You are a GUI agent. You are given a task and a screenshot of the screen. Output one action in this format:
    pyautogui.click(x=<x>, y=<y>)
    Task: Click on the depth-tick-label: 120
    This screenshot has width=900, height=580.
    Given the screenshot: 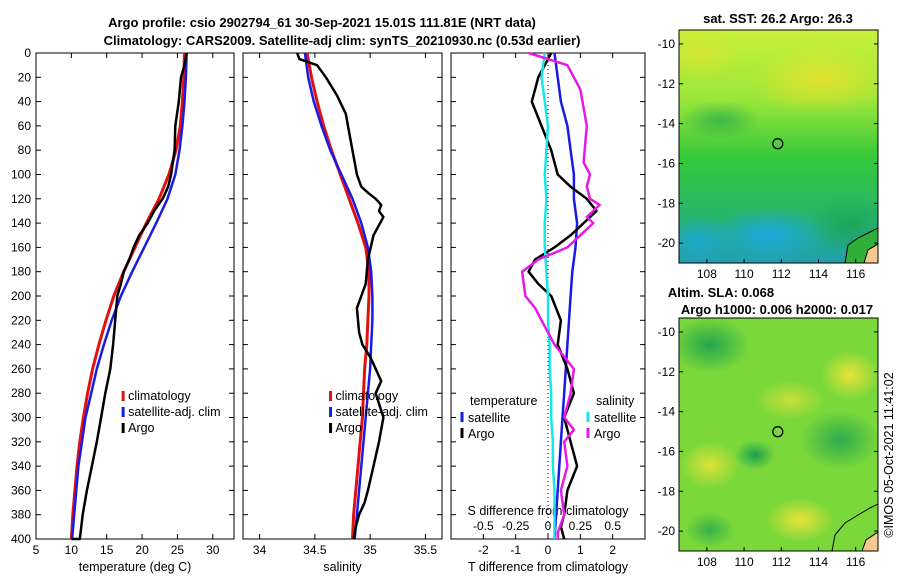 What is the action you would take?
    pyautogui.click(x=21, y=199)
    